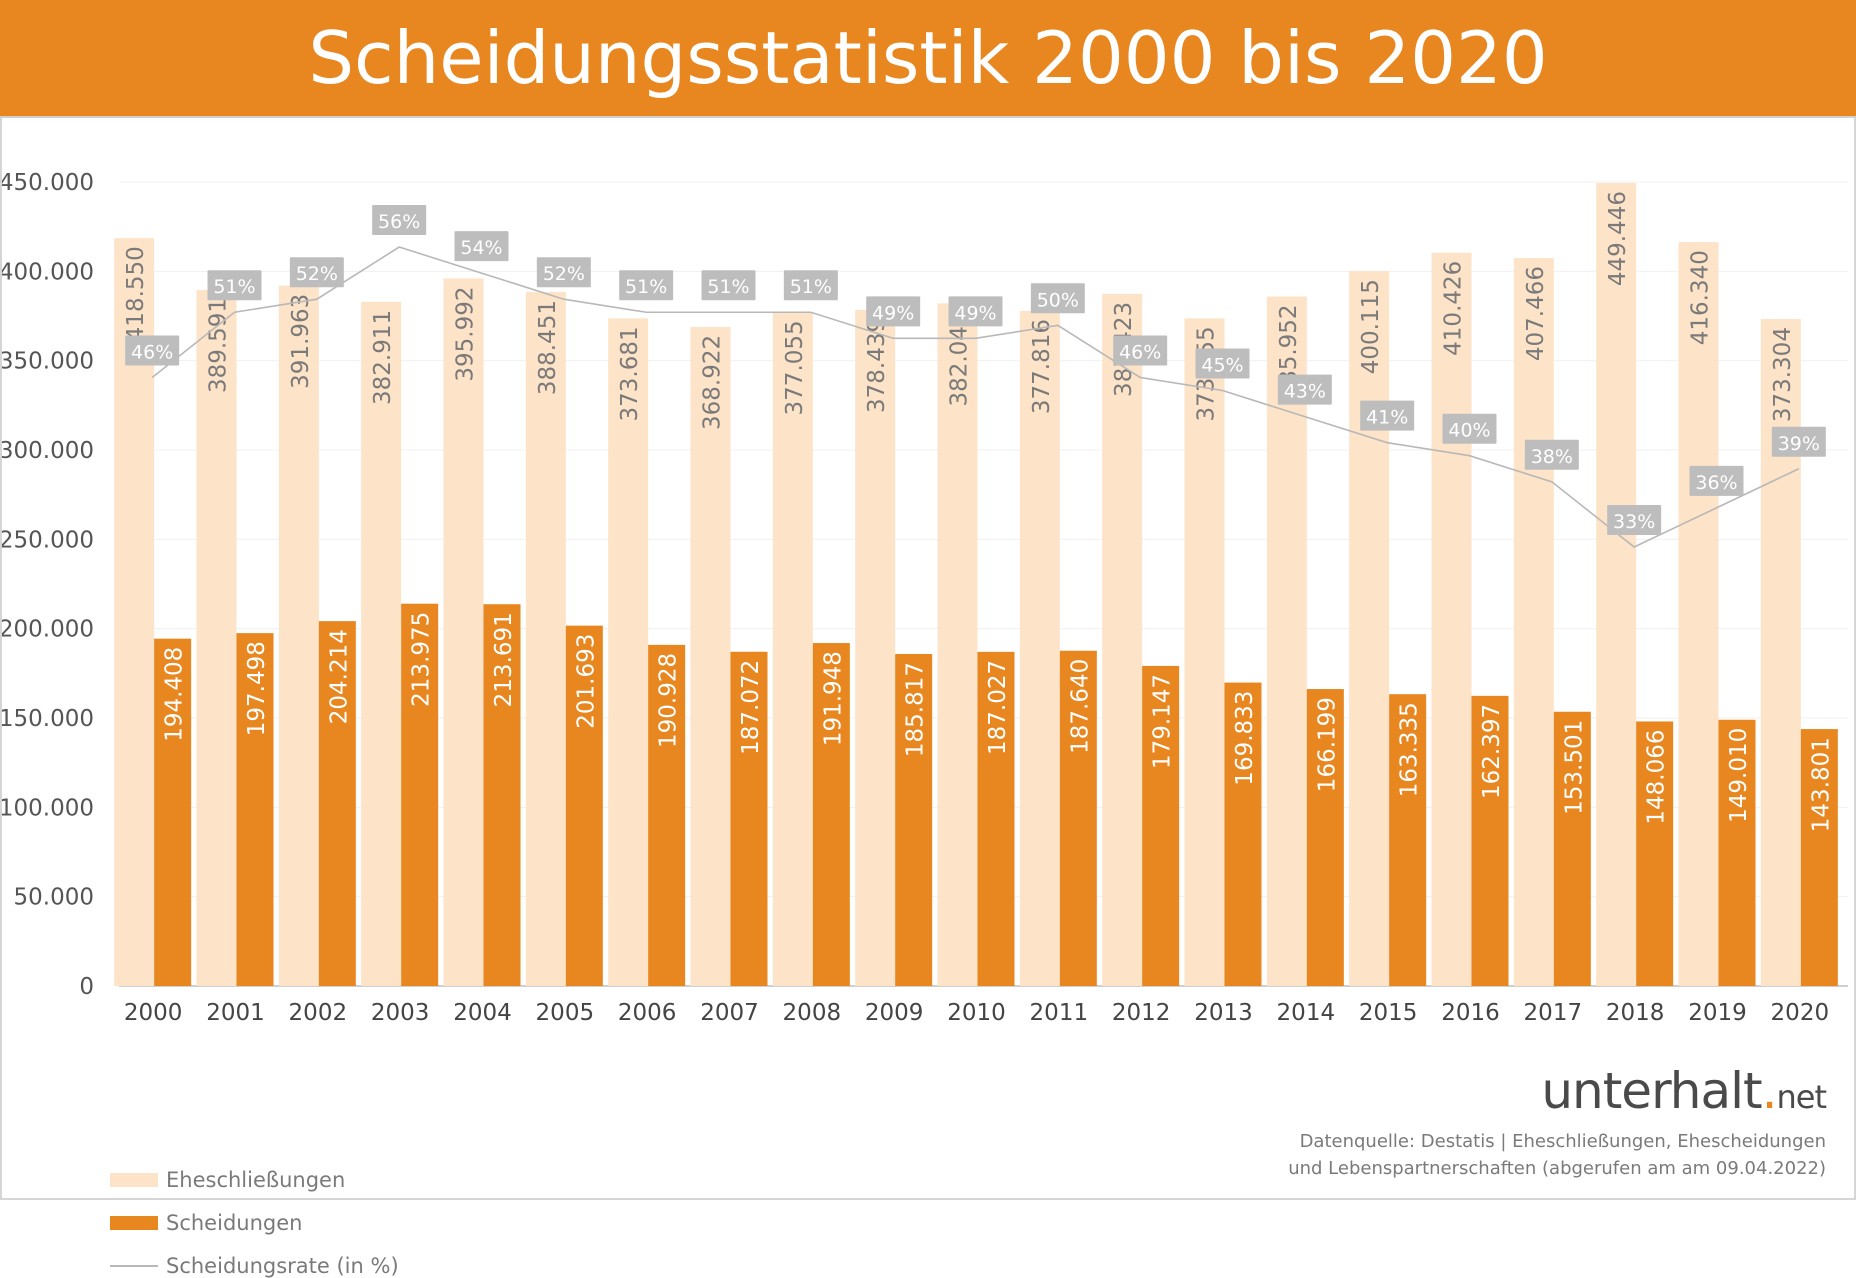  What do you see at coordinates (48, 362) in the screenshot?
I see `y-tick-label: 350.000` at bounding box center [48, 362].